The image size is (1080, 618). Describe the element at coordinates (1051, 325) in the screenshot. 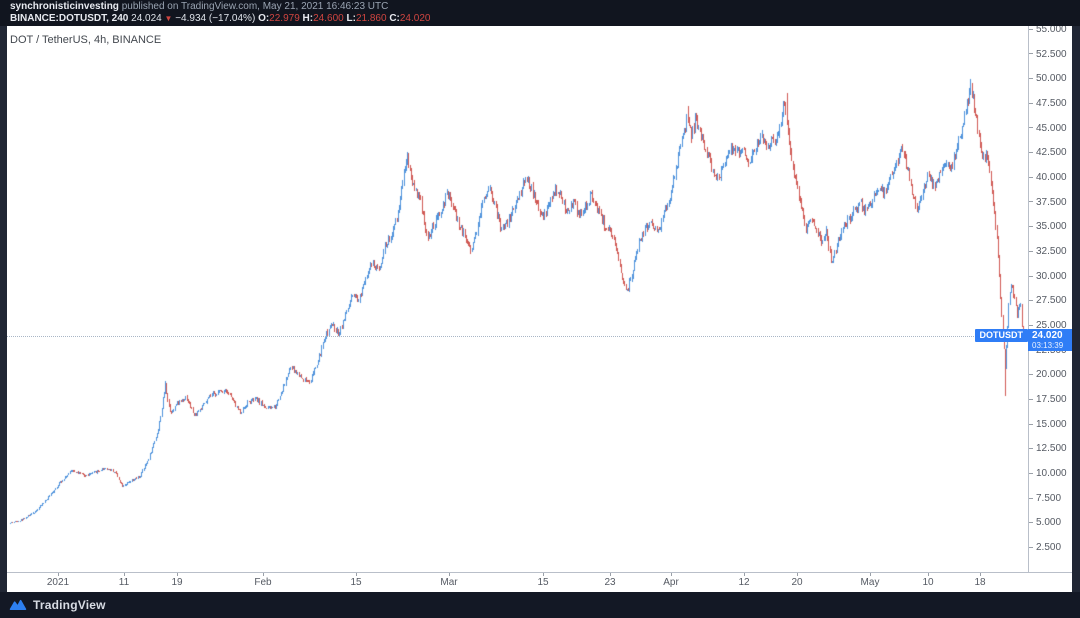

I see `price-tick-label: 25.000` at that location.